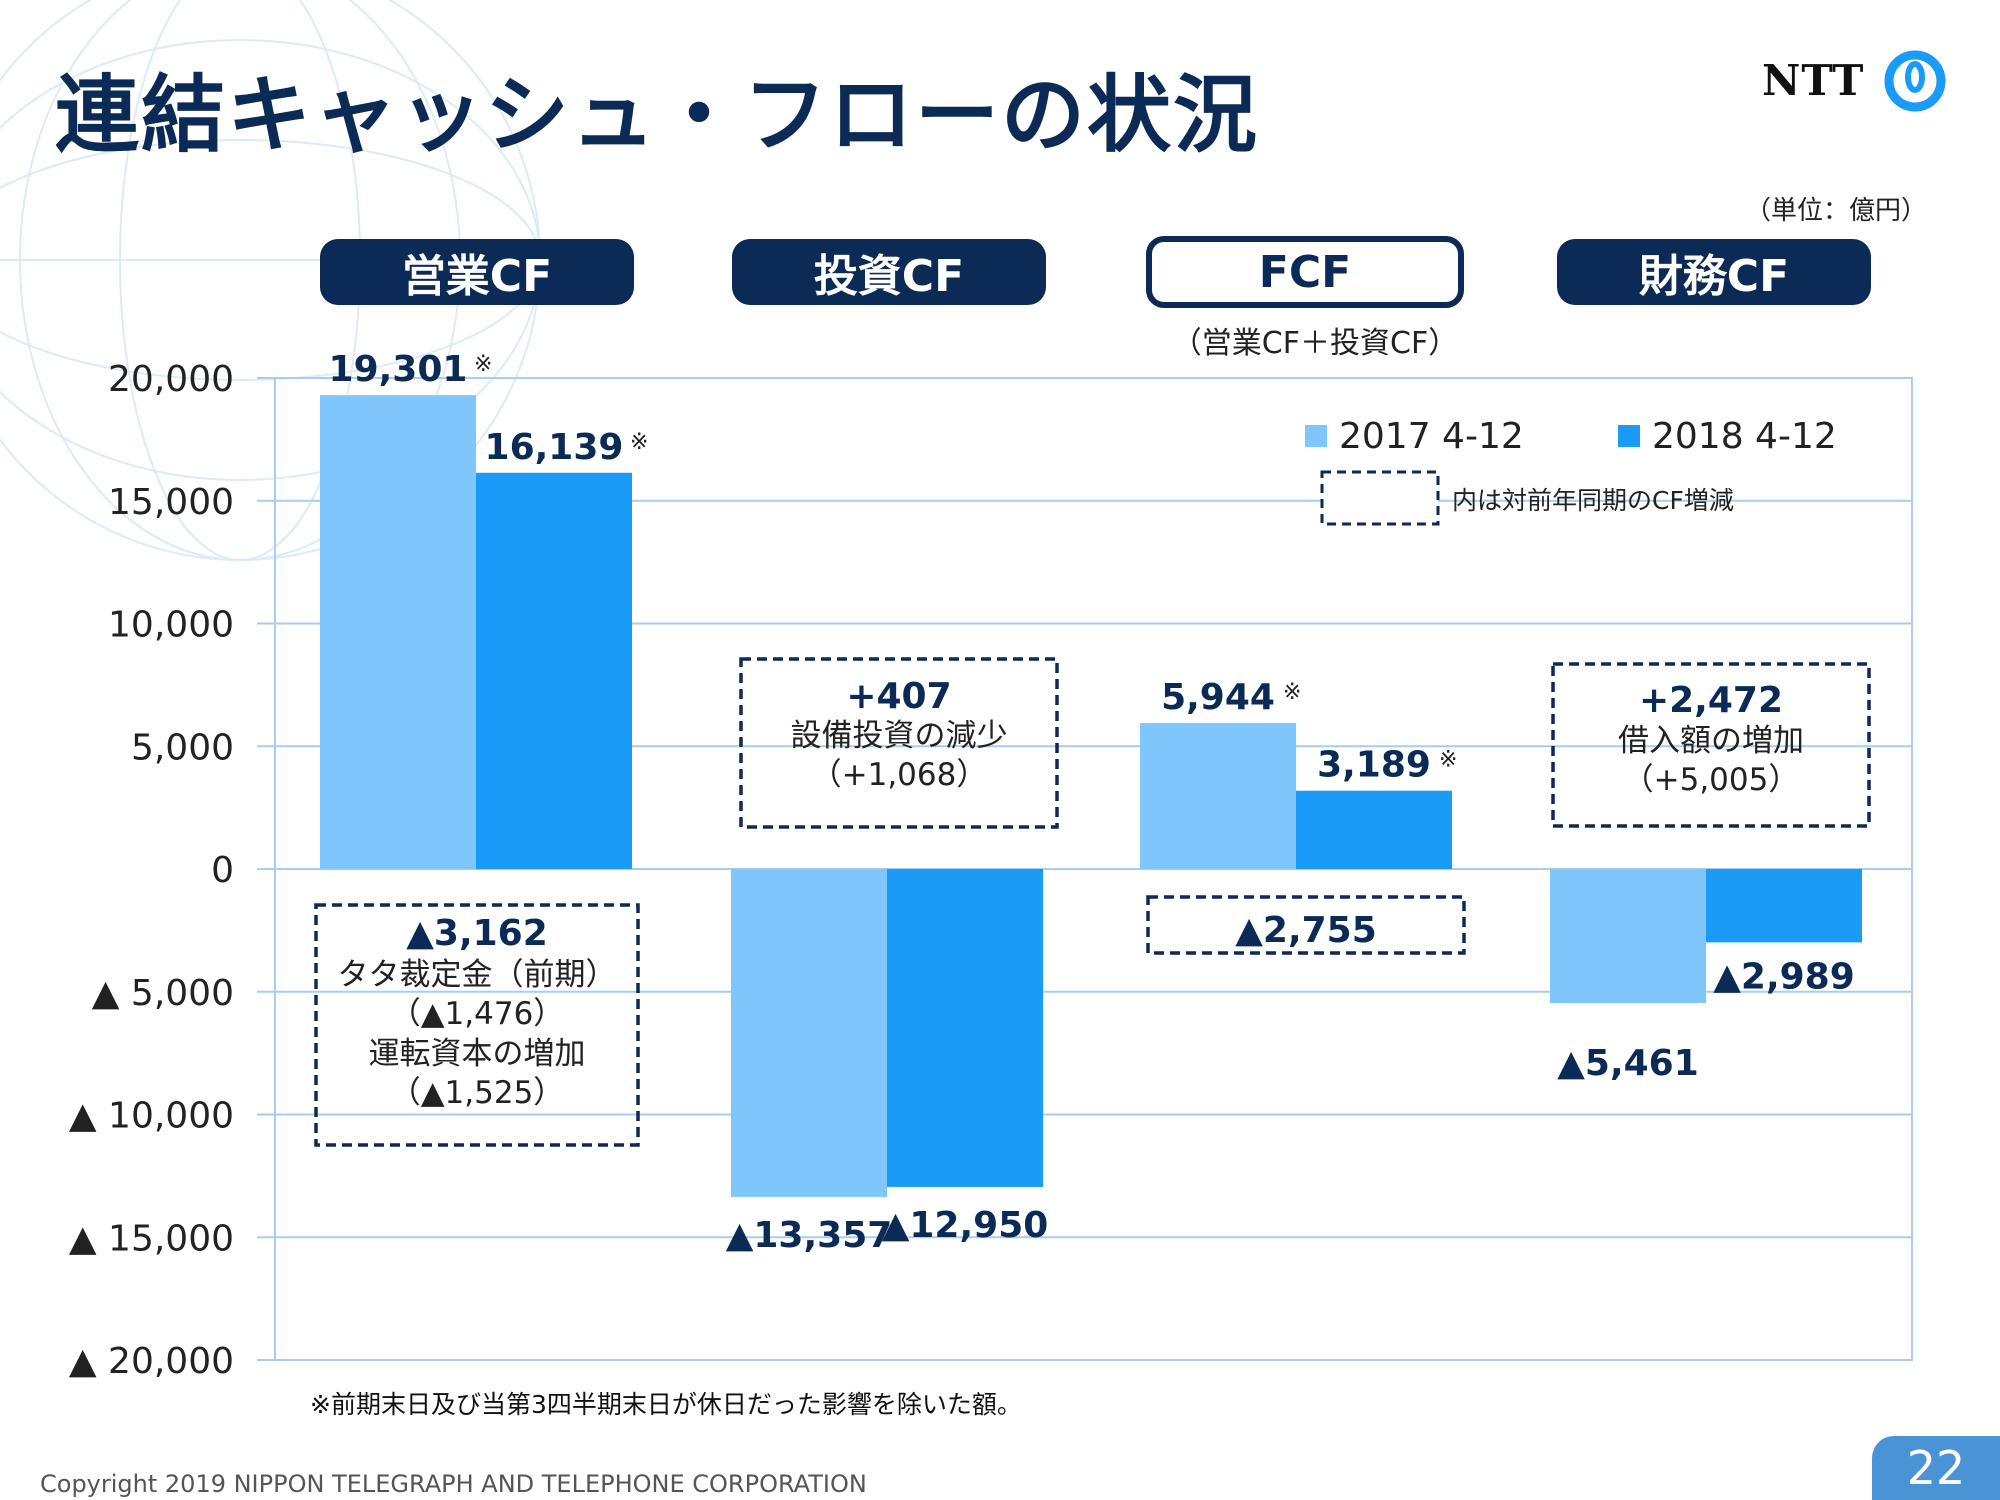 This screenshot has height=1500, width=2000. What do you see at coordinates (1218, 697) in the screenshot?
I see `data-label: 5,944` at bounding box center [1218, 697].